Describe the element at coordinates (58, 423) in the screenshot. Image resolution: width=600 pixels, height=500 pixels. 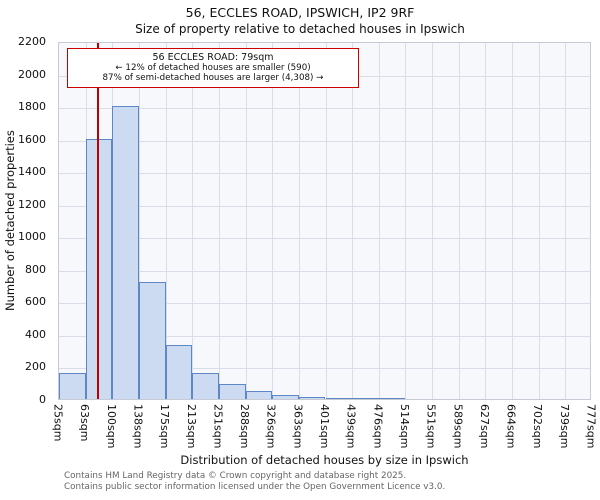
I see `x-tick-label: 25sqm` at that location.